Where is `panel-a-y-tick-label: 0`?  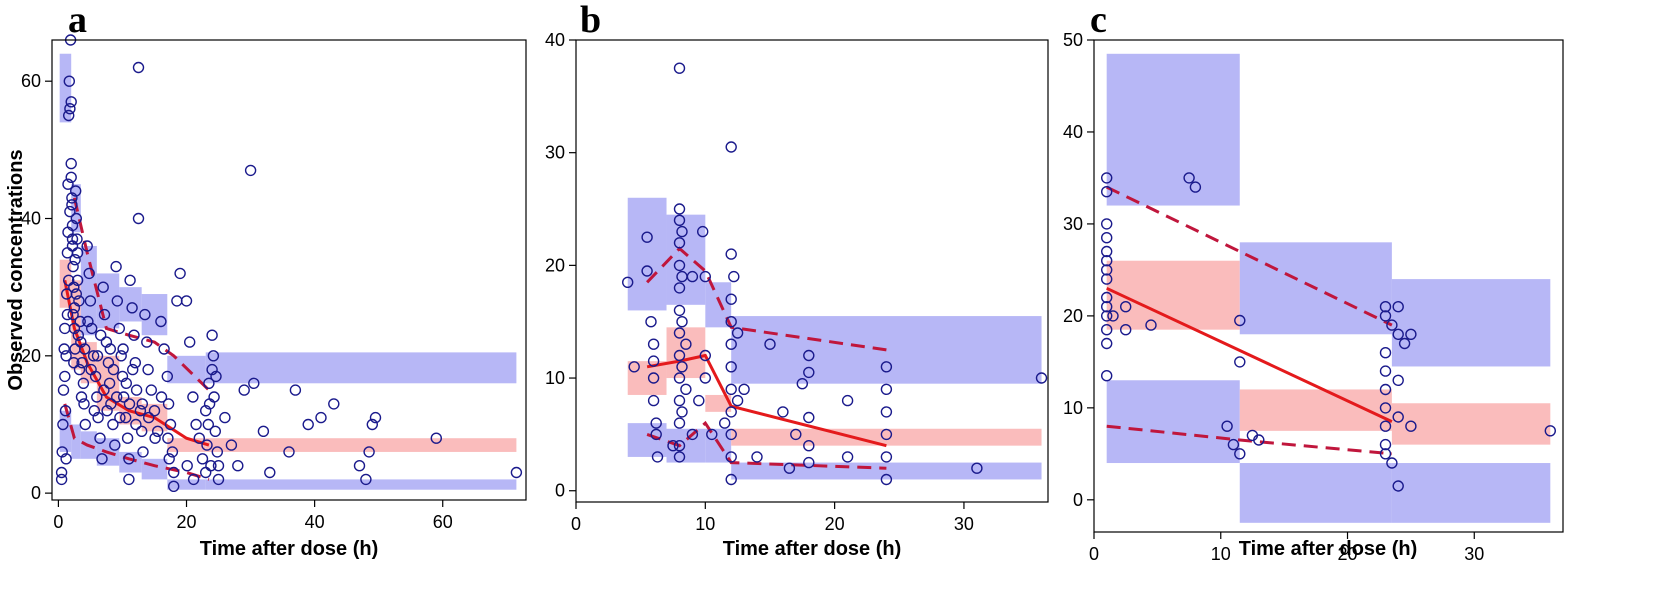 panel-a-y-tick-label: 0 is located at coordinates (36, 493).